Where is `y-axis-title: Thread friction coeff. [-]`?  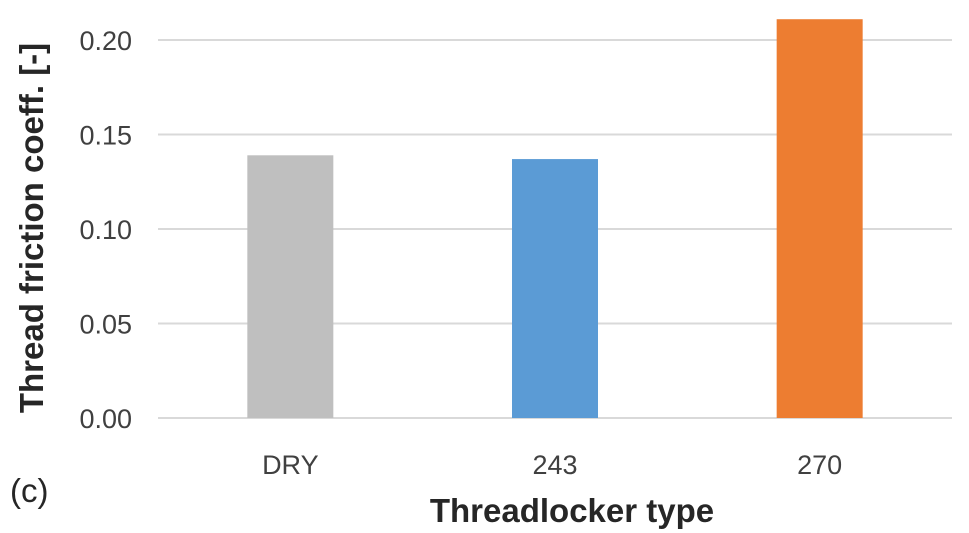
y-axis-title: Thread friction coeff. [-] is located at coordinates (31, 228).